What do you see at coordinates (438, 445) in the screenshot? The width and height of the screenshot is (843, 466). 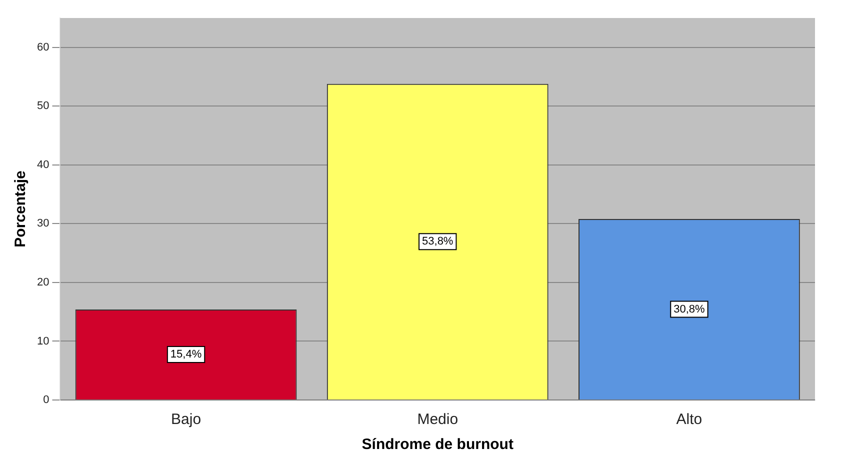 I see `x-axis-title: Síndrome de burnout` at bounding box center [438, 445].